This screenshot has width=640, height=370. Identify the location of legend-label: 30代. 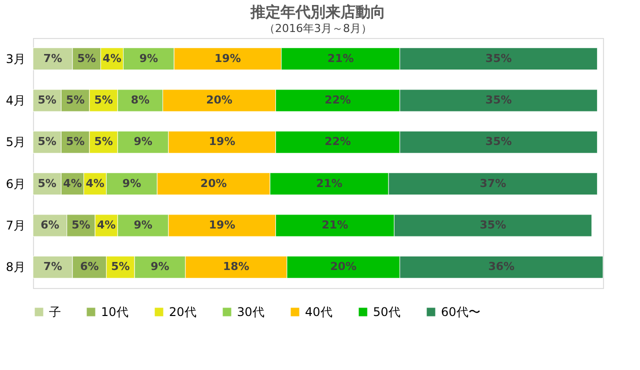
(250, 312).